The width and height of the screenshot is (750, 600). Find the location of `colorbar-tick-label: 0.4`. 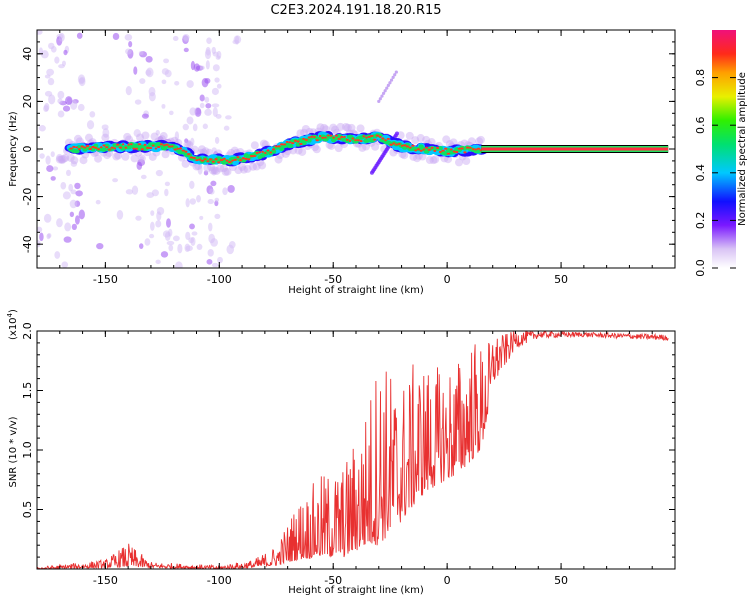

colorbar-tick-label: 0.4 is located at coordinates (700, 173).